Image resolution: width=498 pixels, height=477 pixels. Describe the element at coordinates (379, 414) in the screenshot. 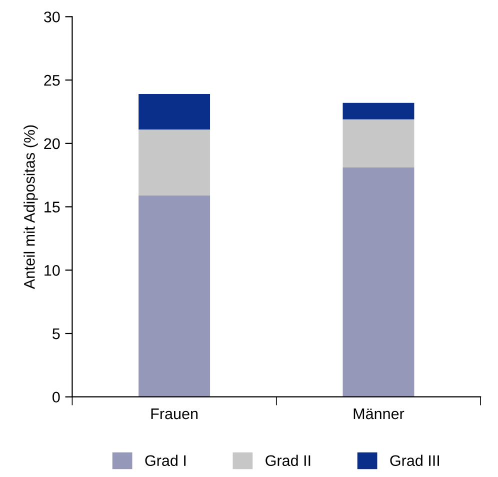

I see `x-tick-label: Männer` at that location.